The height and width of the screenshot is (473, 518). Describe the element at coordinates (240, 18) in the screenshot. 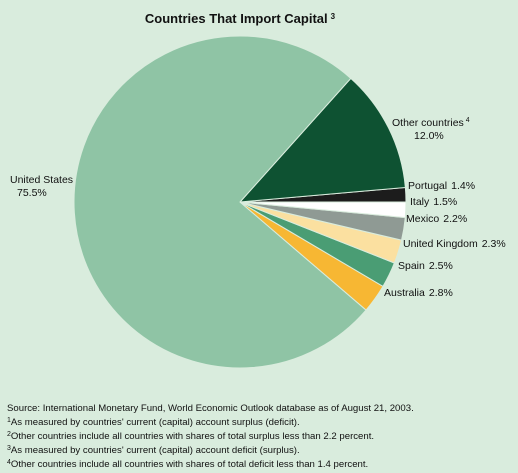

I see `chart-title: Countries That Import Capital 3` at that location.